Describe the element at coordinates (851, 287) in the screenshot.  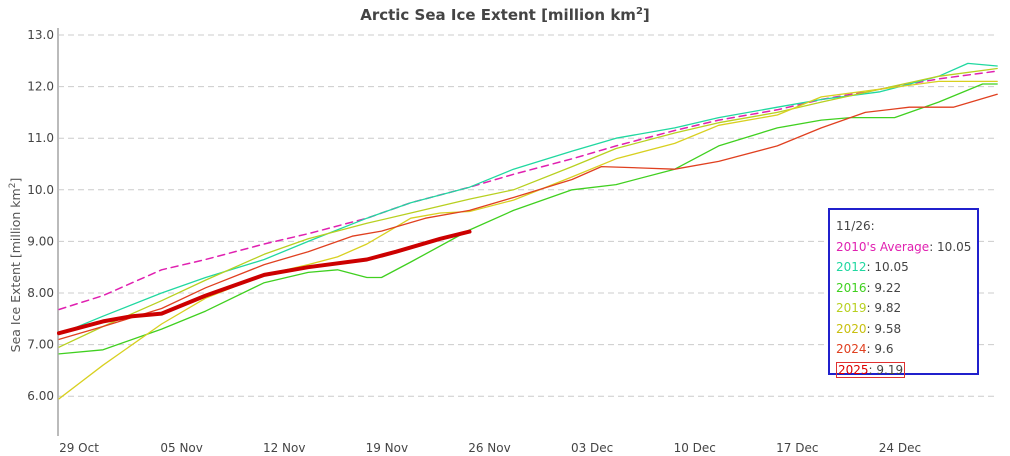
I see `legend-series-name: 2016` at that location.